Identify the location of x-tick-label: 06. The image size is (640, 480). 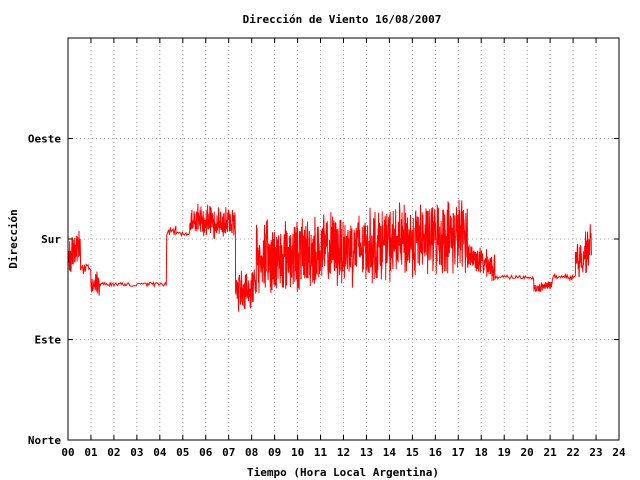
(206, 452).